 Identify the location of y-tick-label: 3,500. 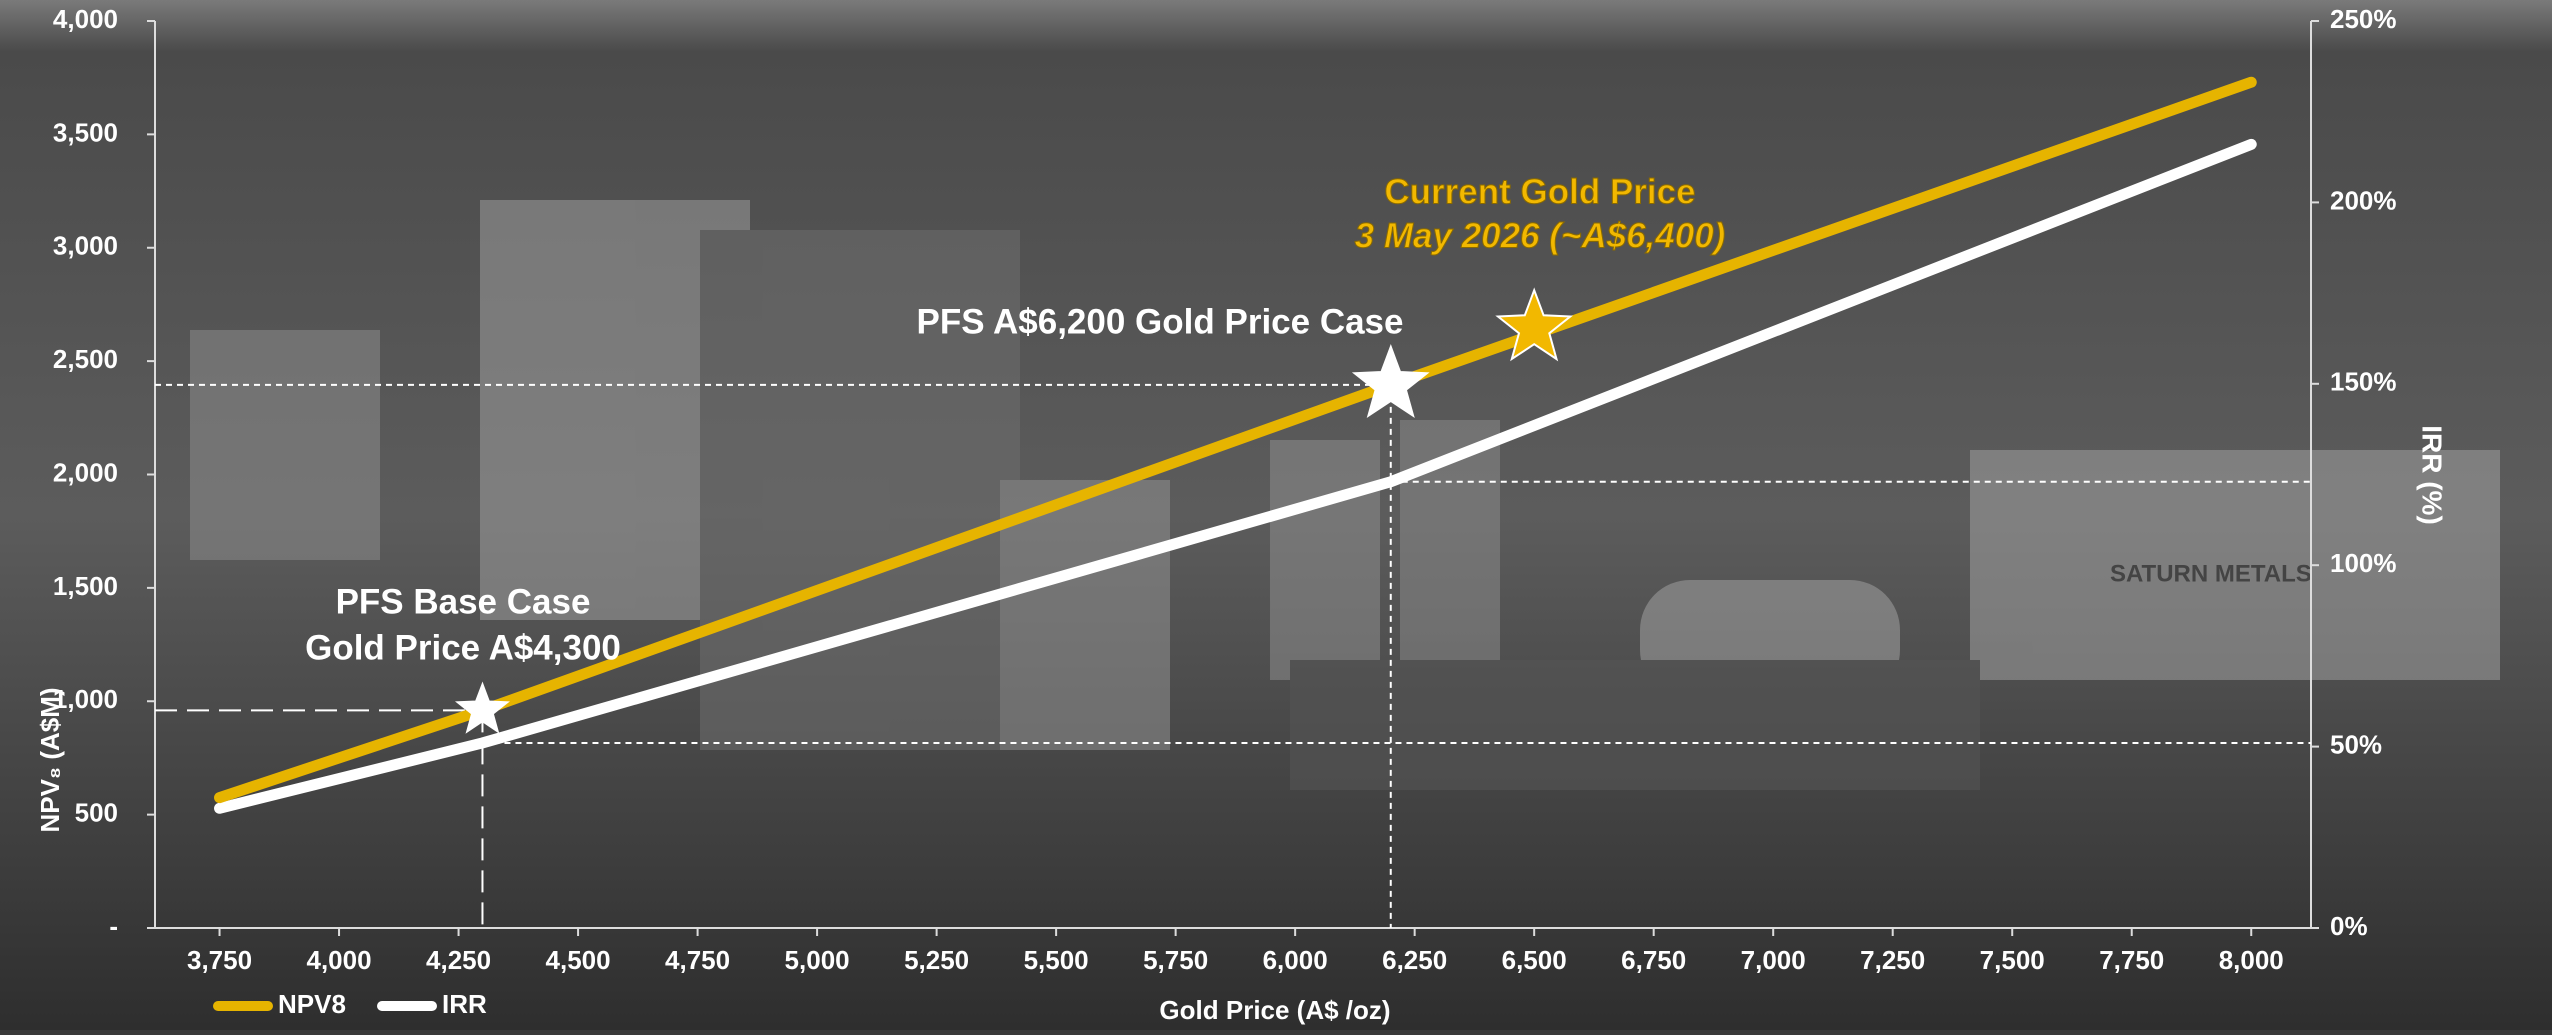
(85, 132).